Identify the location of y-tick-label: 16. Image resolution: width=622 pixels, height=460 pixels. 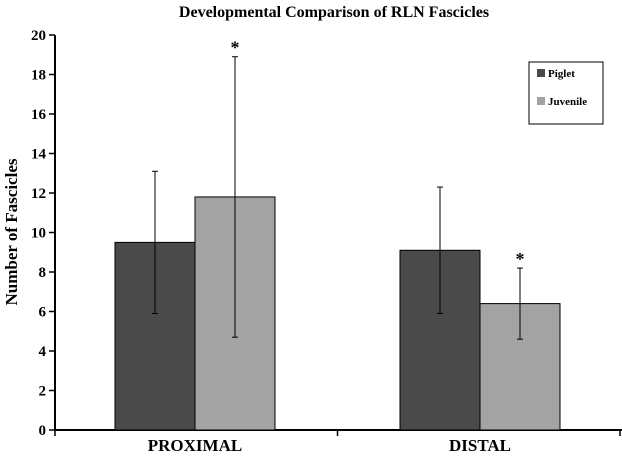
(39, 115).